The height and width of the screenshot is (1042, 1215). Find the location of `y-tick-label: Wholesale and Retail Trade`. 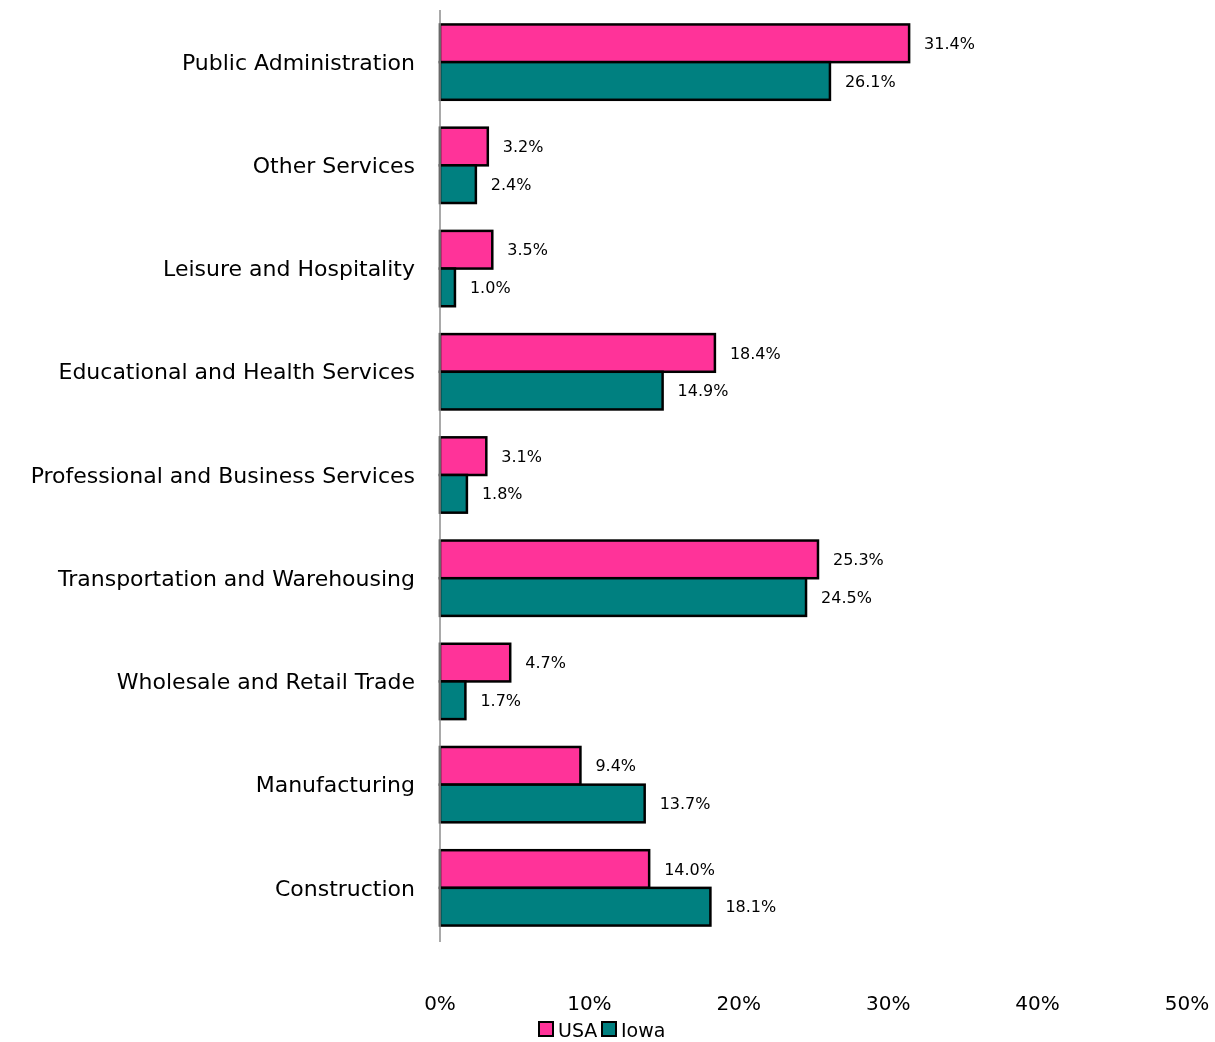

y-tick-label: Wholesale and Retail Trade is located at coordinates (265, 682).